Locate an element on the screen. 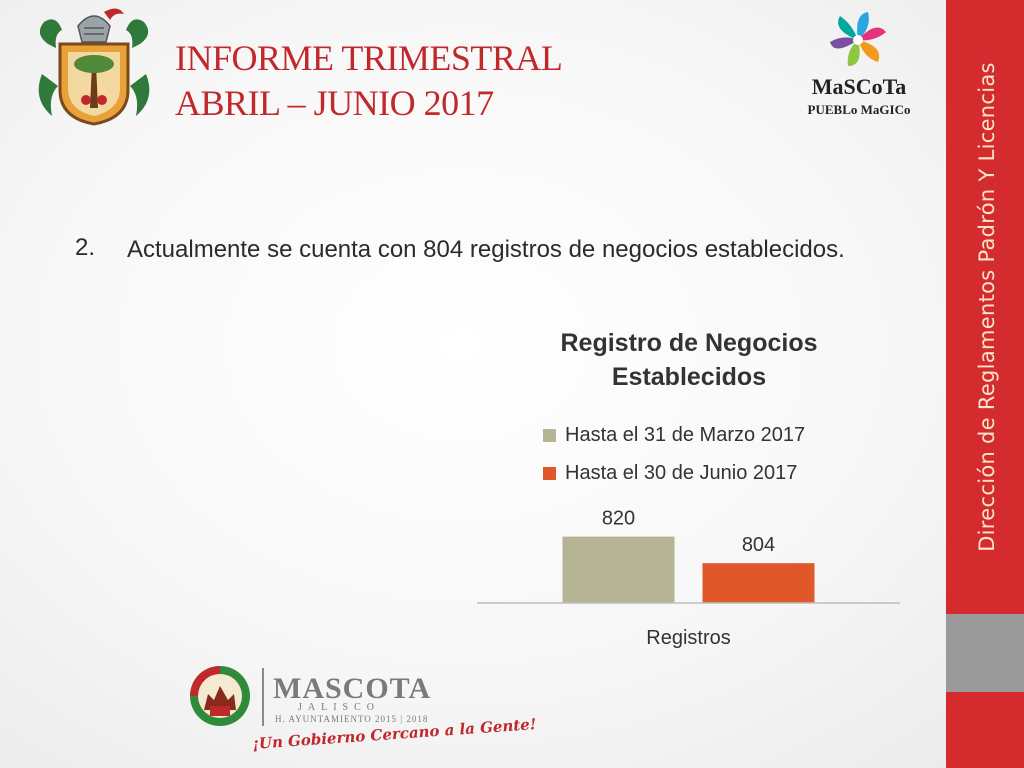  title-line-2: ABRIL – JUNIO 2017 is located at coordinates (334, 103).